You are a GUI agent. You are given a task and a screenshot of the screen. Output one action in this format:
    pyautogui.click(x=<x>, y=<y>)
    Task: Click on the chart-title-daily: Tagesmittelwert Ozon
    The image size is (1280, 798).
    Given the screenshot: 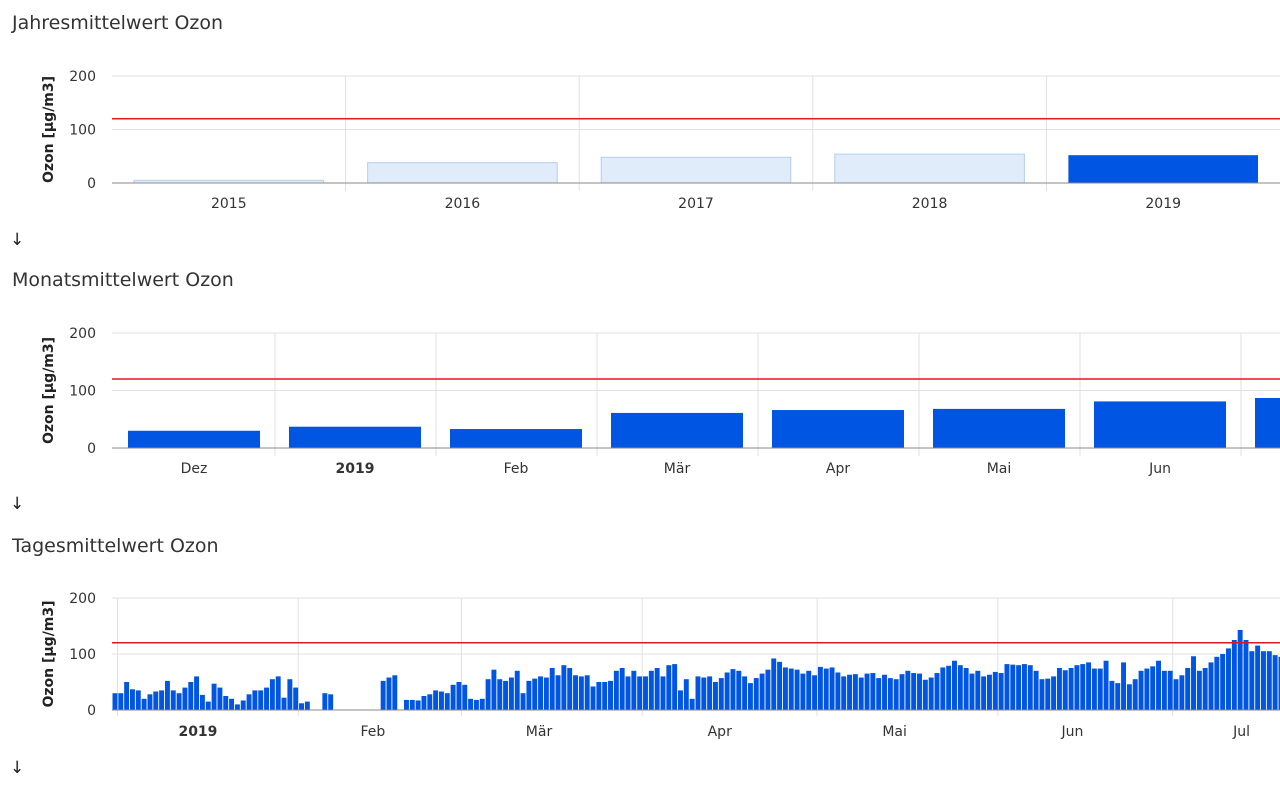 What is the action you would take?
    pyautogui.click(x=115, y=546)
    